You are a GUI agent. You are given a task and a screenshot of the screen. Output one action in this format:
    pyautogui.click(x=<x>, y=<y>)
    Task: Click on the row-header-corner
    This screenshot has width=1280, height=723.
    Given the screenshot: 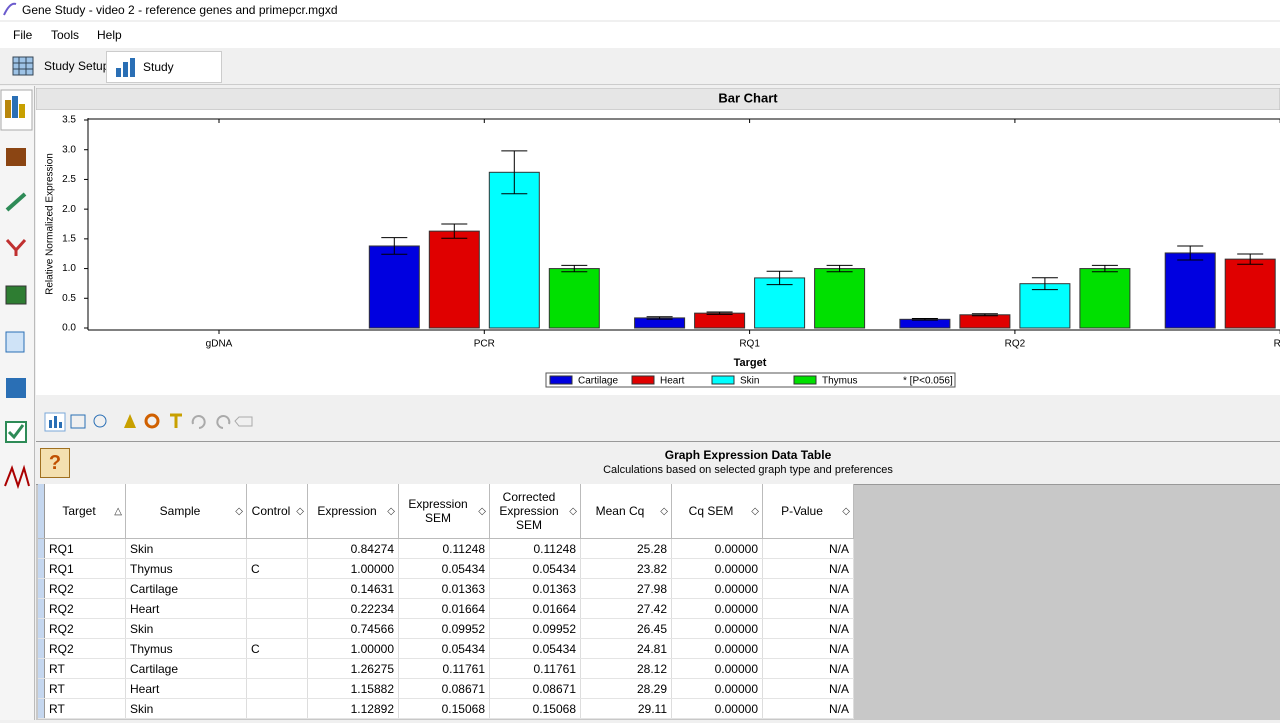 What is the action you would take?
    pyautogui.click(x=41, y=511)
    